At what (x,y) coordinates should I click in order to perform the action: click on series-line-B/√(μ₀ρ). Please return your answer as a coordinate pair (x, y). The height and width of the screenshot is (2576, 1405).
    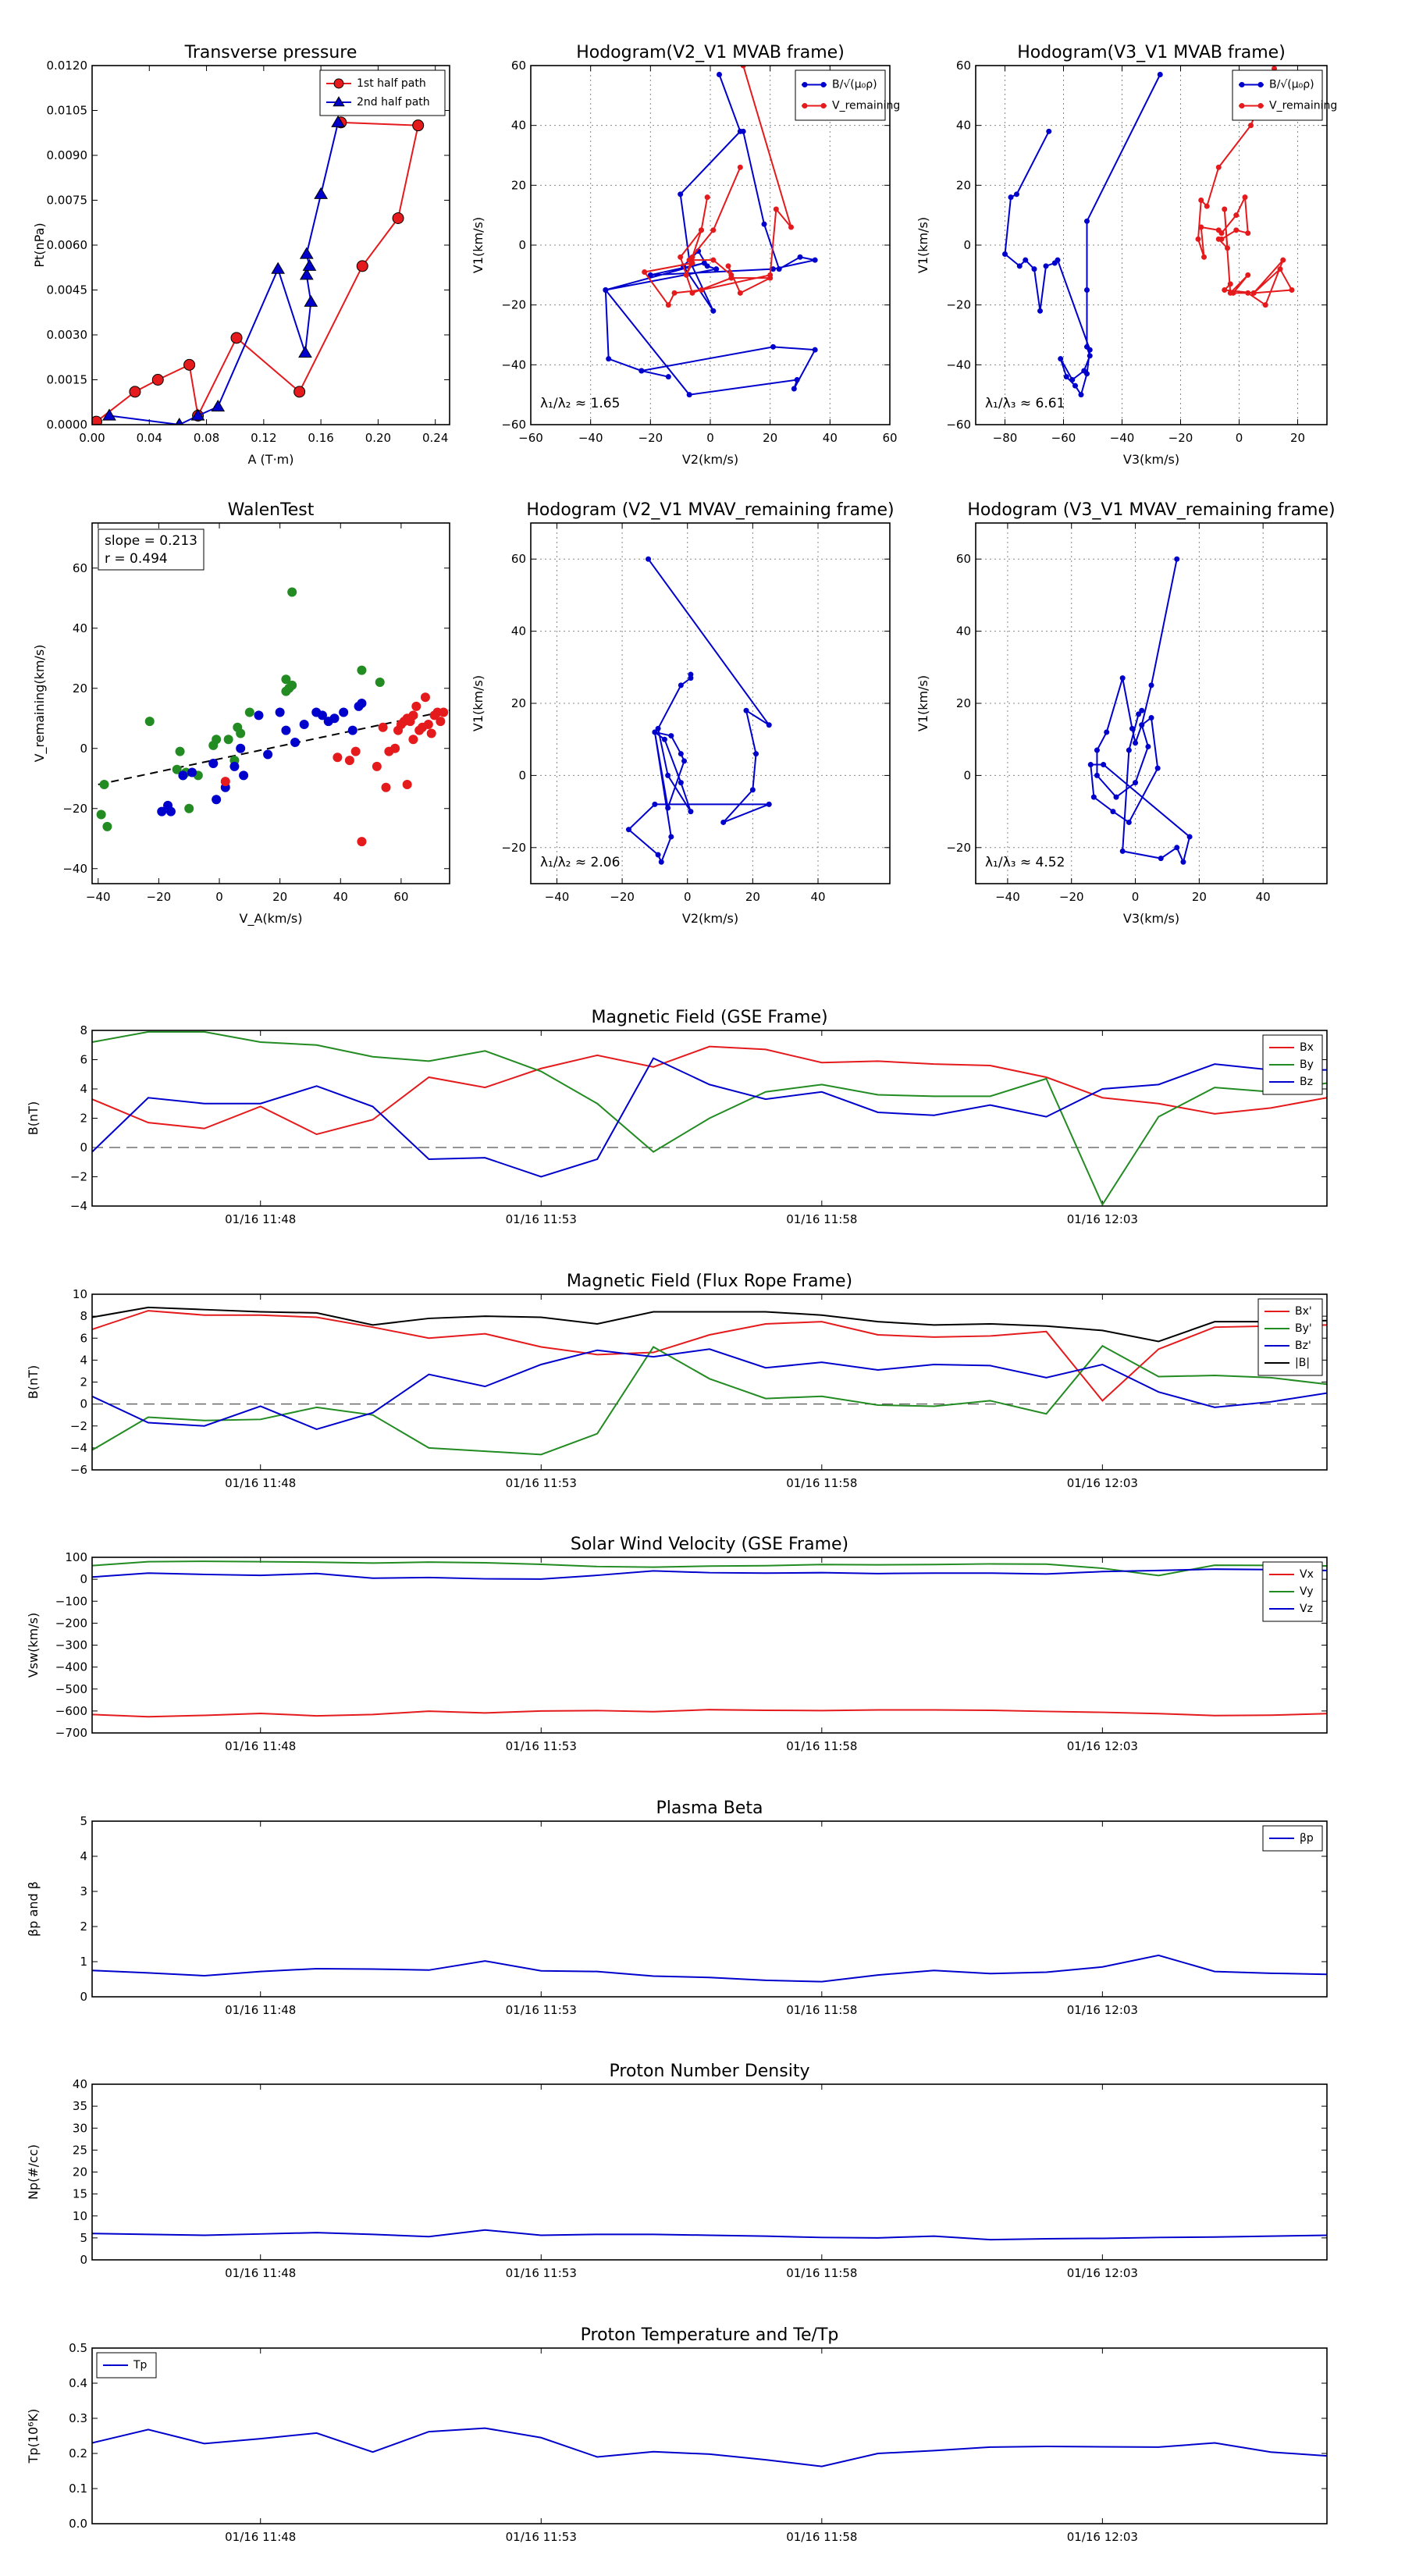
    Looking at the image, I should click on (1082, 235).